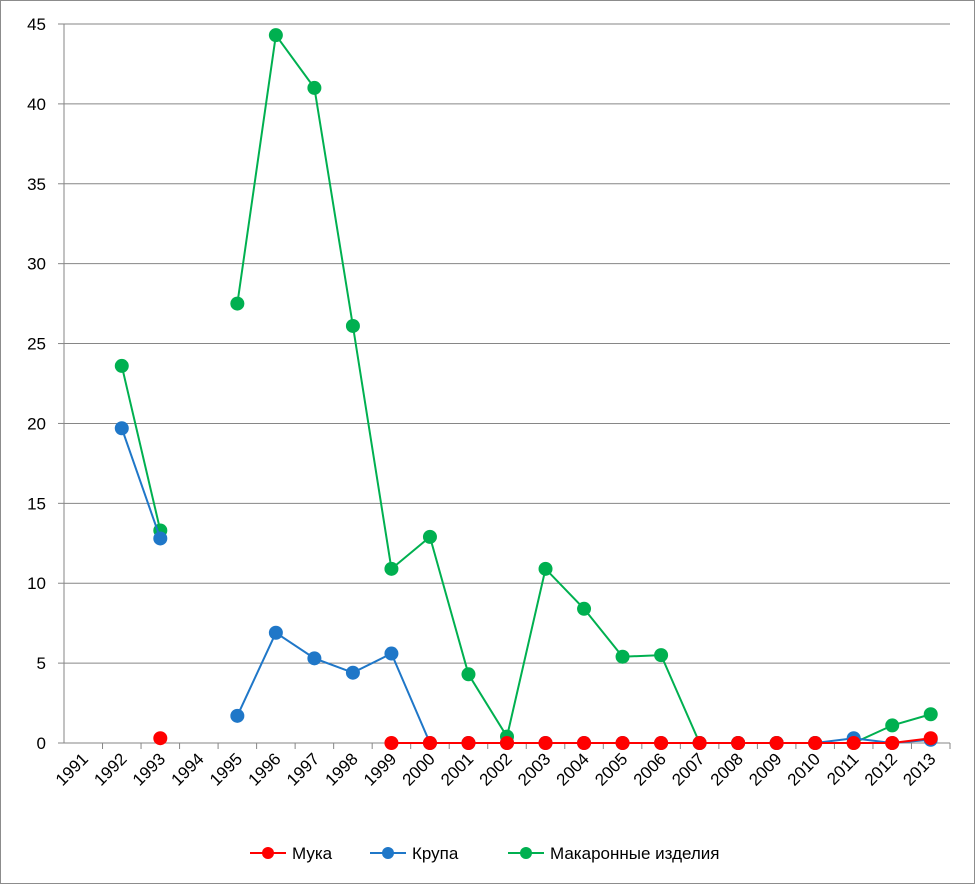 This screenshot has height=884, width=975. What do you see at coordinates (919, 769) in the screenshot?
I see `x-tick-label: 2013` at bounding box center [919, 769].